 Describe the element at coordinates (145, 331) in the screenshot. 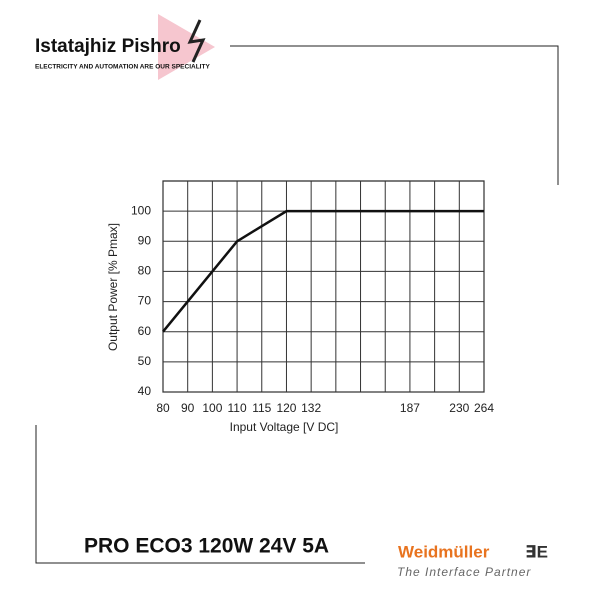

I see `y-tick-label: 60` at that location.